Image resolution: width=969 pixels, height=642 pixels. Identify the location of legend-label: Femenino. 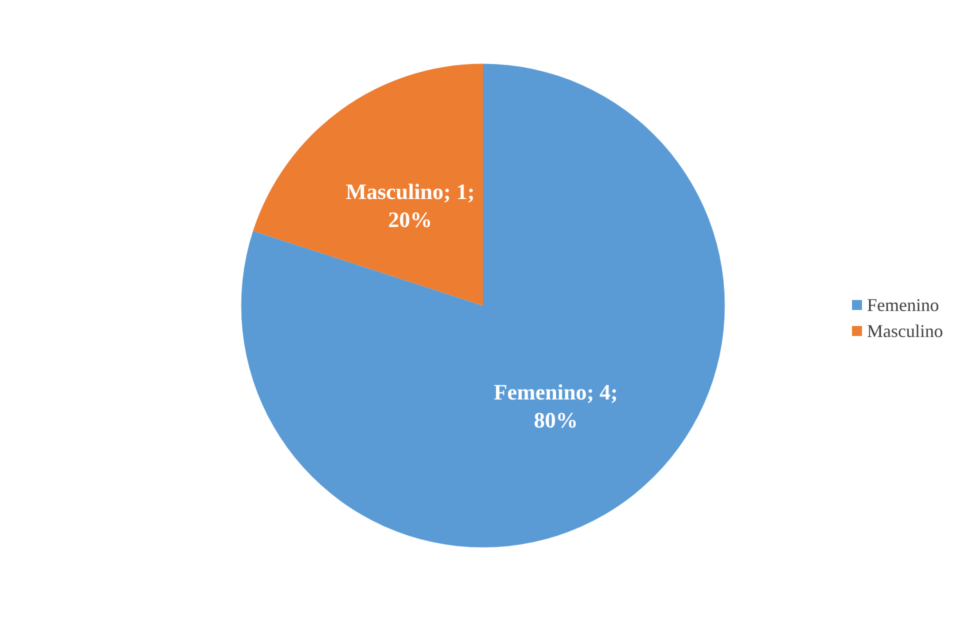
(903, 305).